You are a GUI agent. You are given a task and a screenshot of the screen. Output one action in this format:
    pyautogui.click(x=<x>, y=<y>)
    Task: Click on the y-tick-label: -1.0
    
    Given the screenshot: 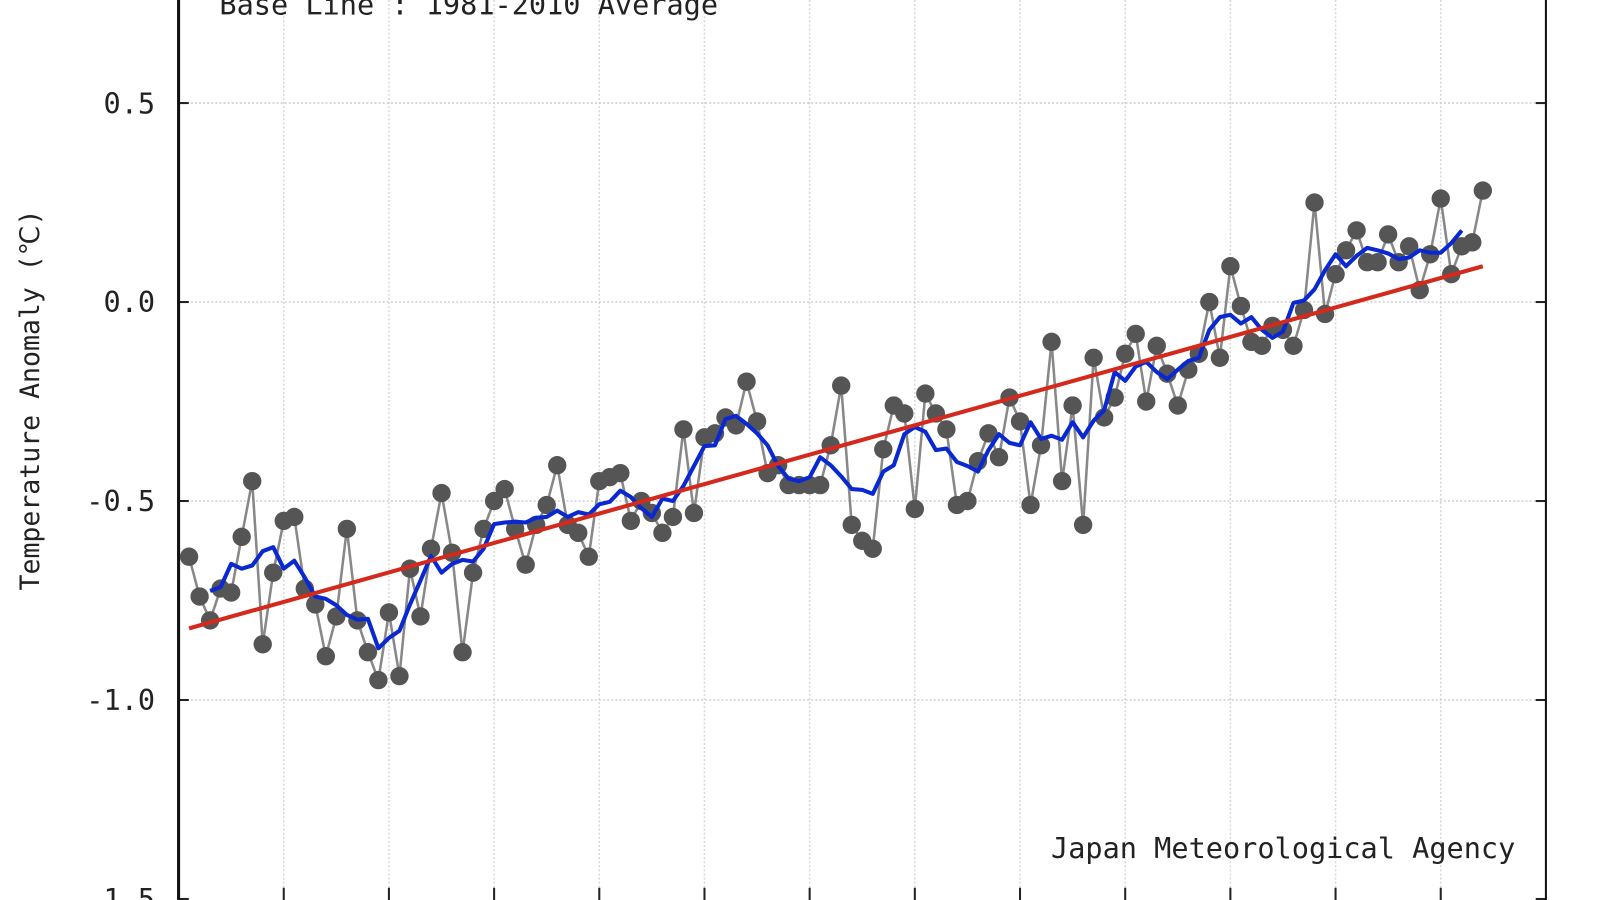 What is the action you would take?
    pyautogui.click(x=120, y=700)
    